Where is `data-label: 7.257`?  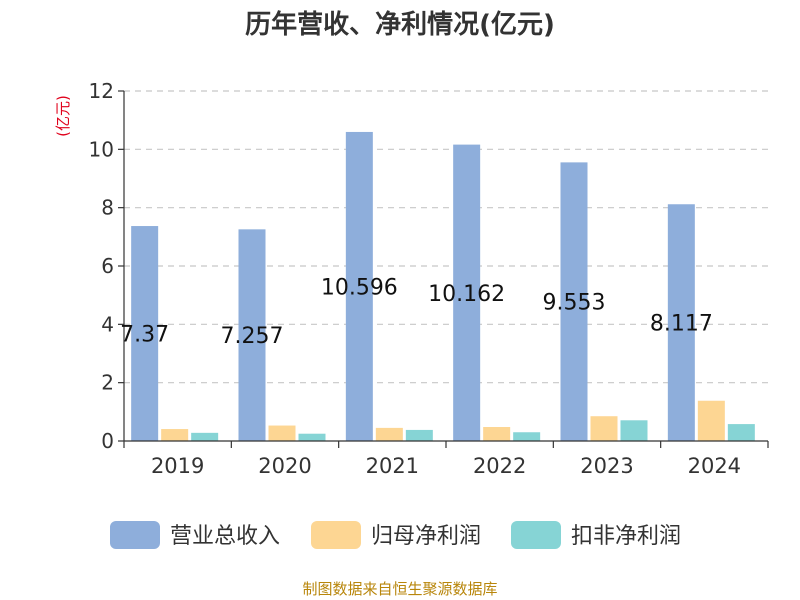
data-label: 7.257 is located at coordinates (252, 336).